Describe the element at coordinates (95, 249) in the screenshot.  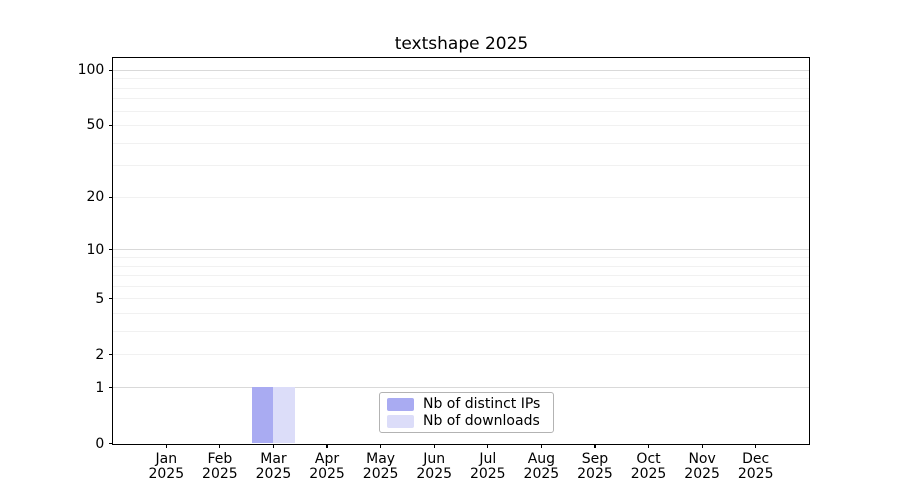
I see `y-tick-label: 10` at that location.